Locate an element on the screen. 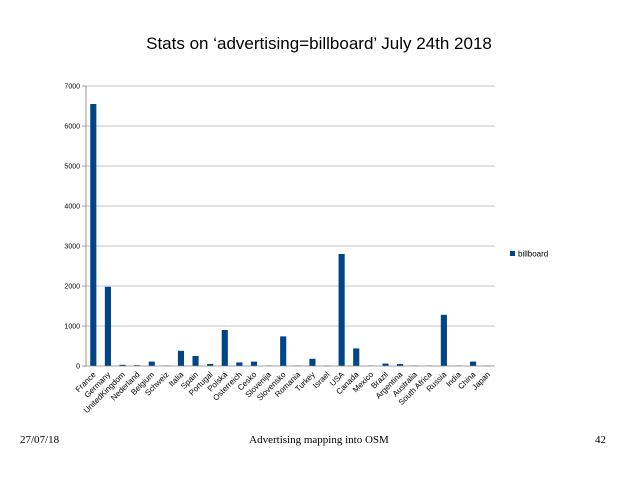 The image size is (638, 479). legend-swatch is located at coordinates (512, 253).